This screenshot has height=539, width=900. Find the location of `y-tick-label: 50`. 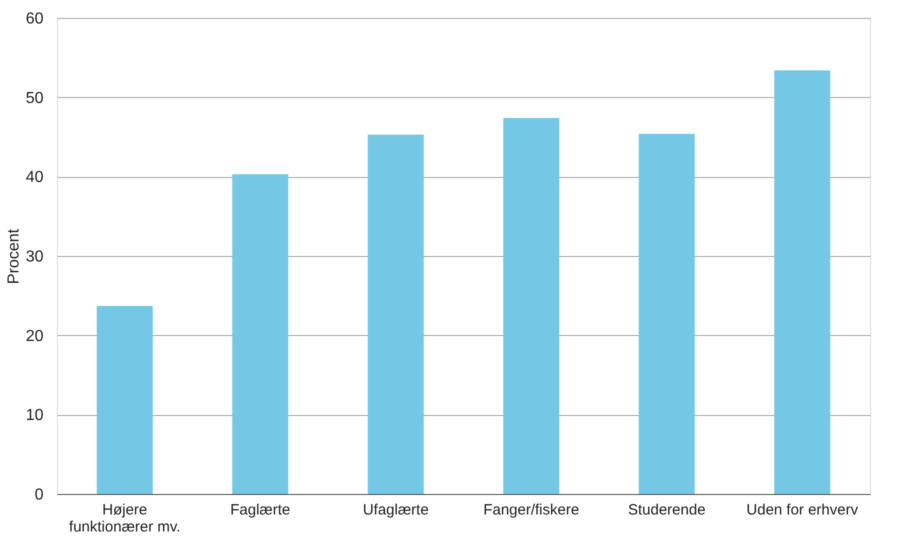

y-tick-label: 50 is located at coordinates (35, 98).